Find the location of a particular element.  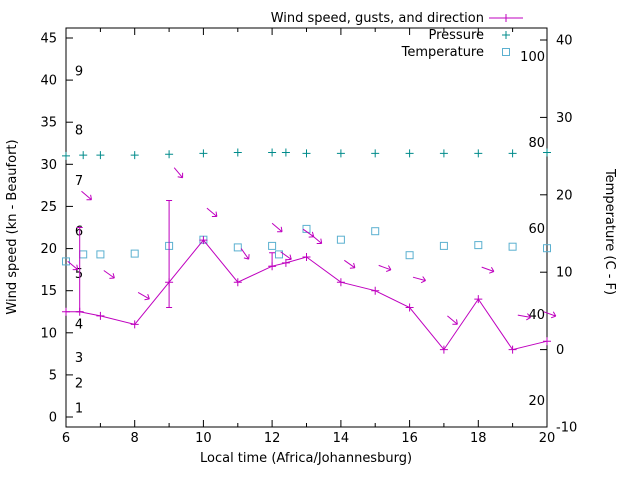

right-tick-label: 30 is located at coordinates (564, 118).